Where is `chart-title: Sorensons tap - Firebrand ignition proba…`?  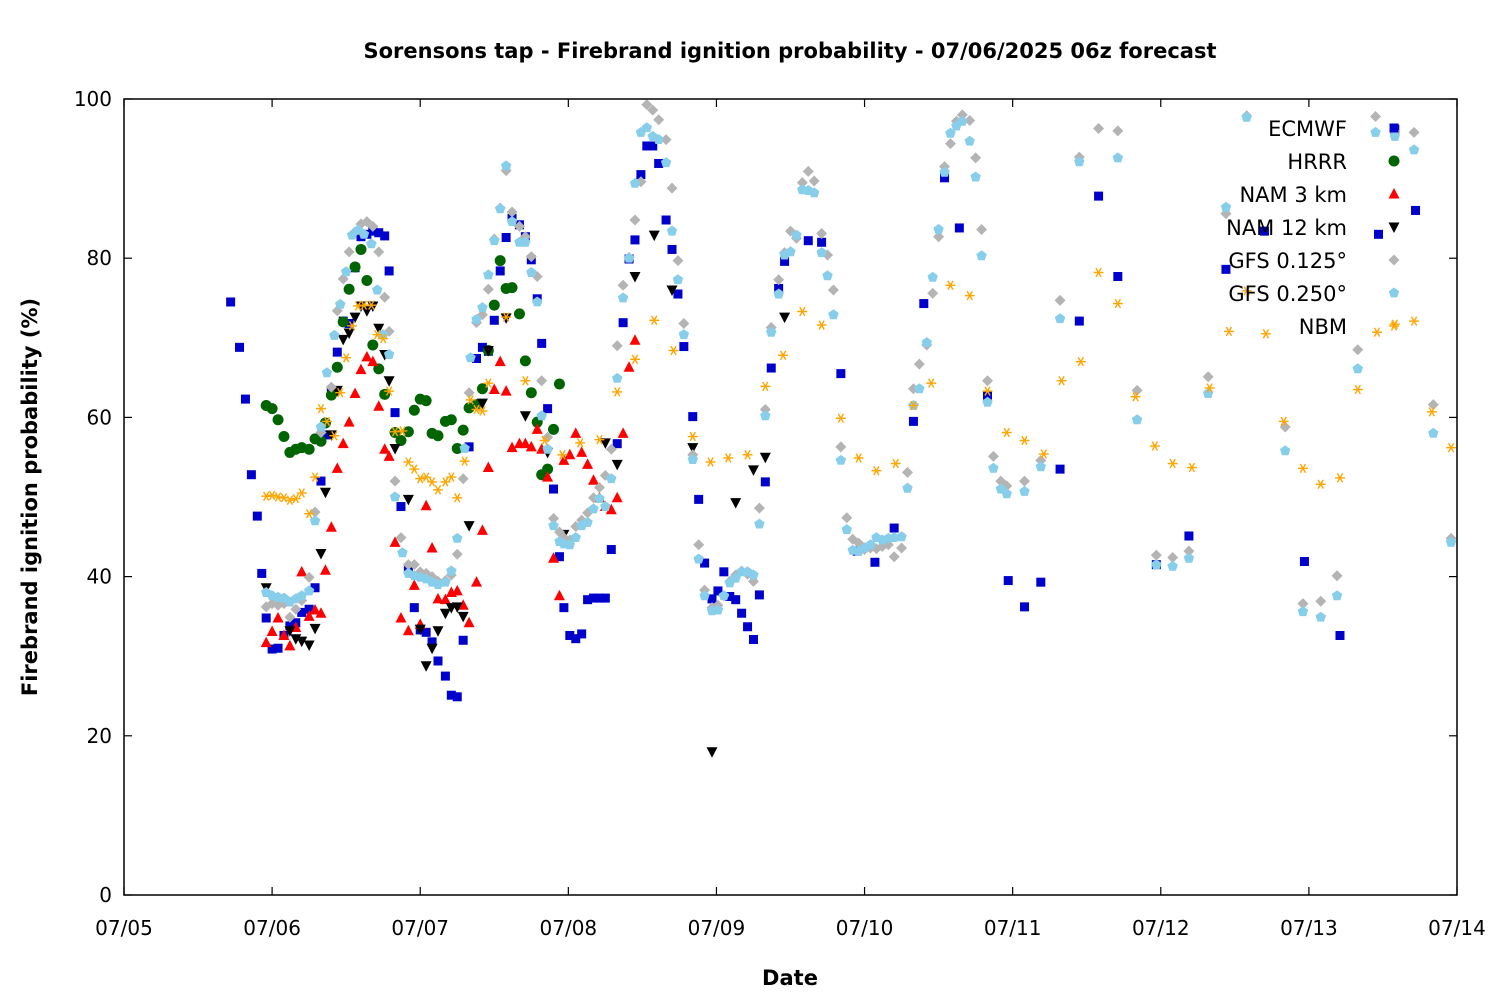 chart-title: Sorensons tap - Firebrand ignition proba… is located at coordinates (789, 51).